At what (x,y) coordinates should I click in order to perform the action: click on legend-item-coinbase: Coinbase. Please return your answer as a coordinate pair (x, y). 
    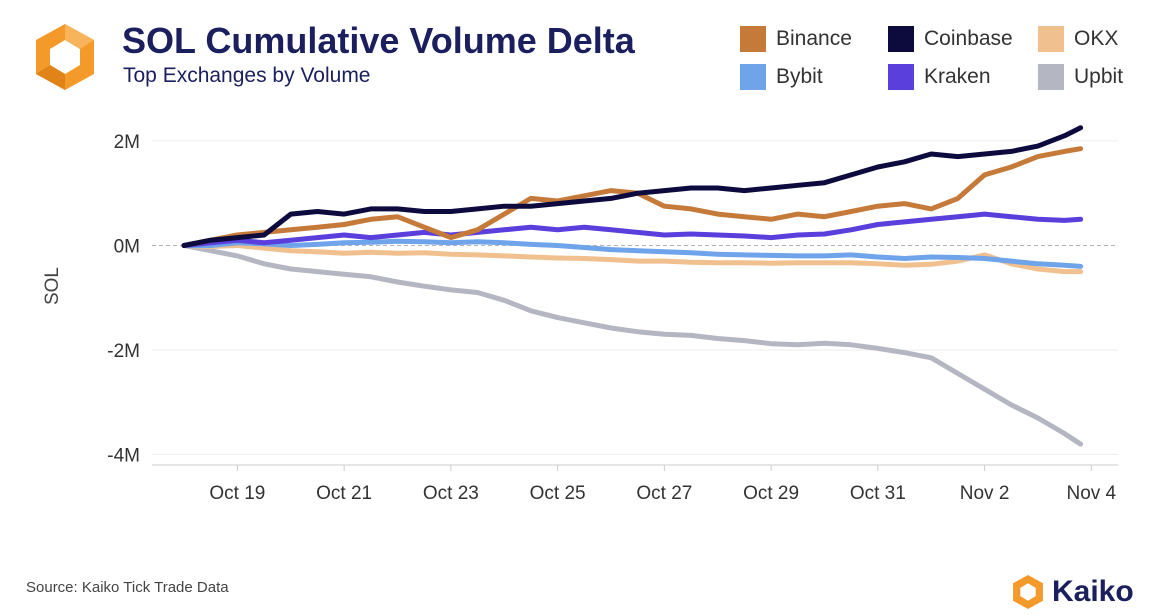
    Looking at the image, I should click on (950, 39).